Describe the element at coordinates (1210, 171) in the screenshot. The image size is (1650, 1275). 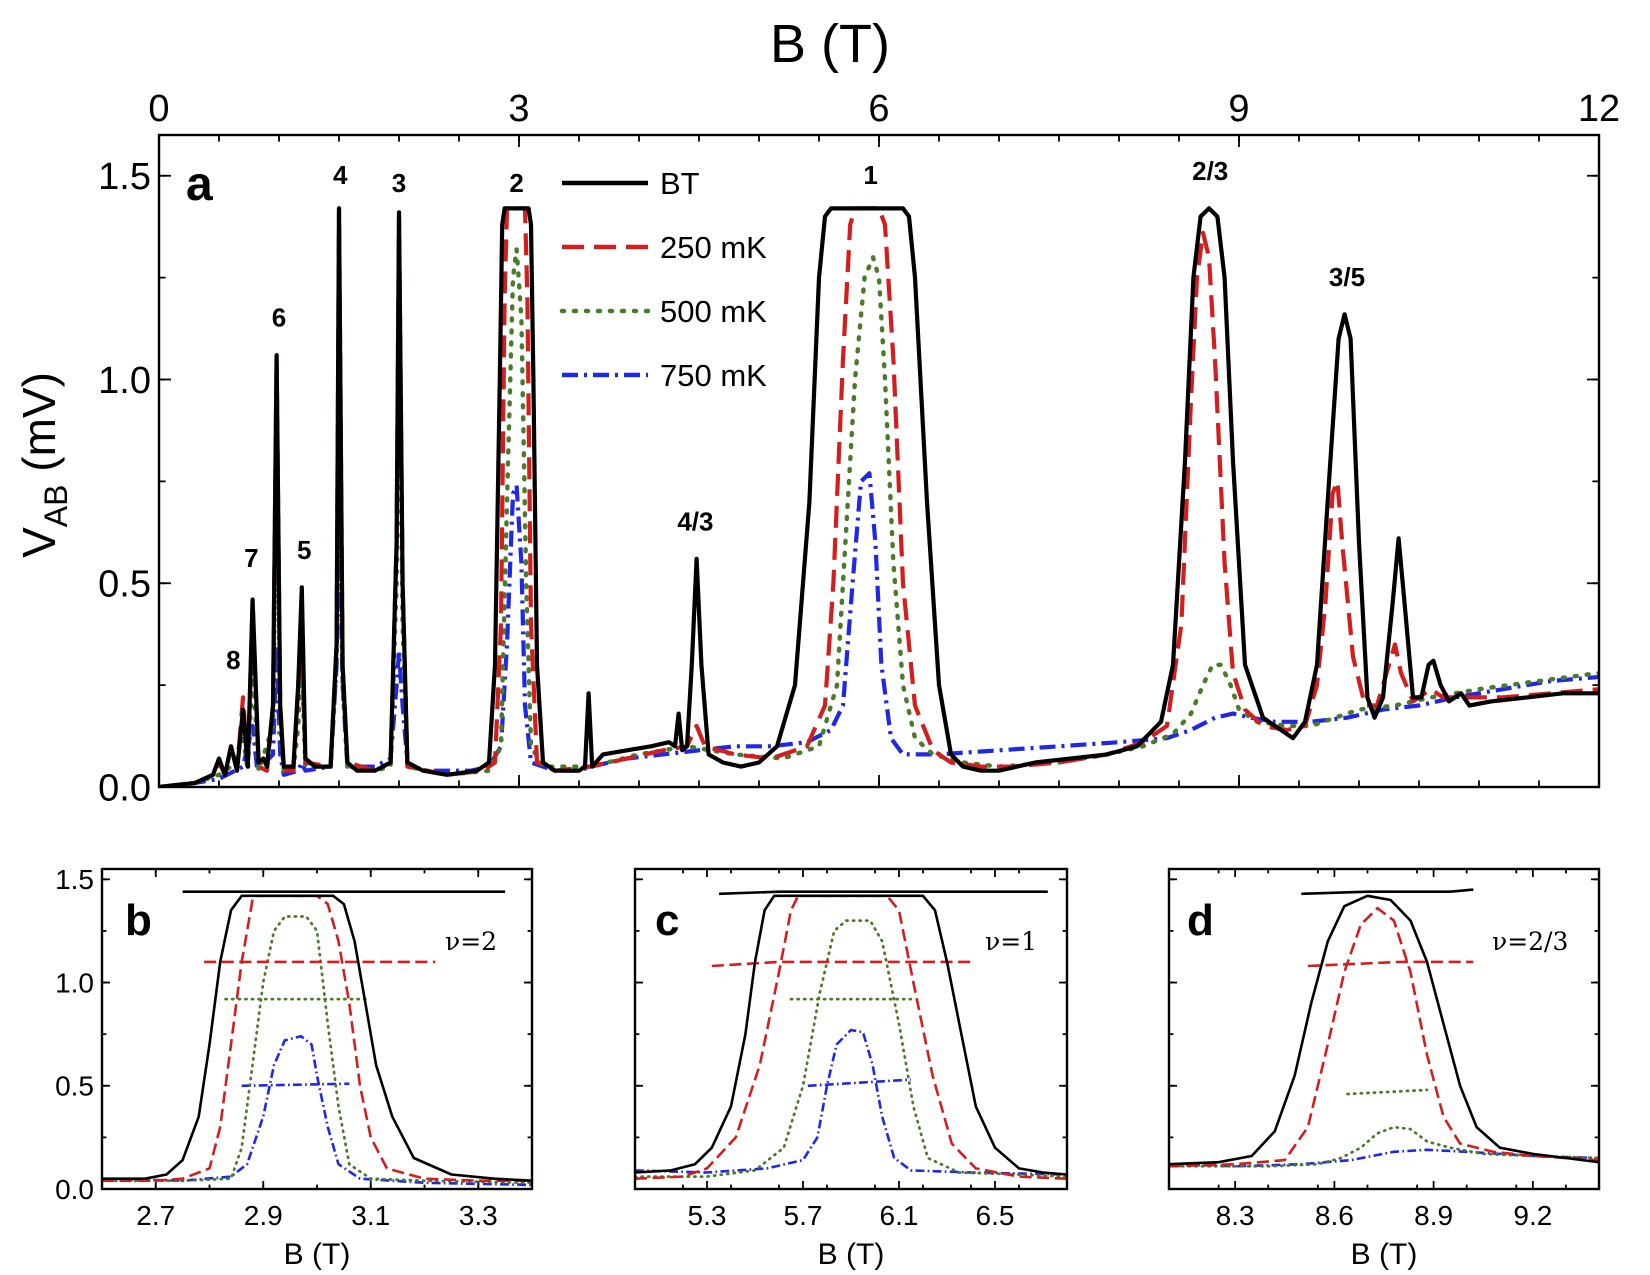
I see `peak-label: 2/3` at that location.